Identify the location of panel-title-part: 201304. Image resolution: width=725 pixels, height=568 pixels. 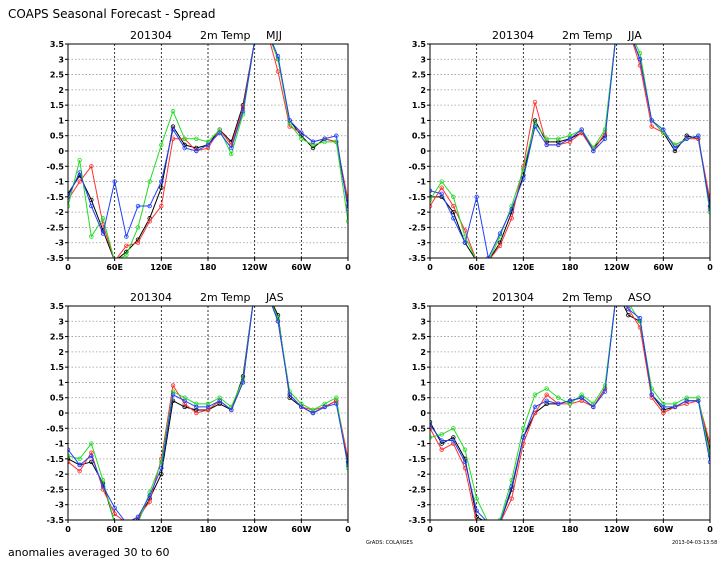
(513, 297).